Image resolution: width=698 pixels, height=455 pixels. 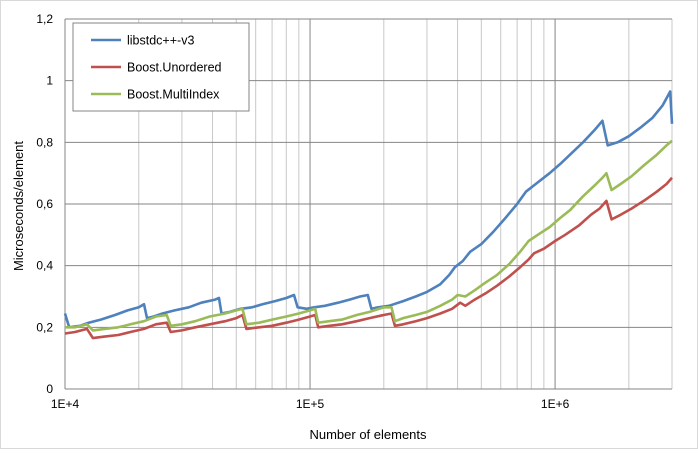 What do you see at coordinates (174, 68) in the screenshot?
I see `legend-label: Boost.Unordered` at bounding box center [174, 68].